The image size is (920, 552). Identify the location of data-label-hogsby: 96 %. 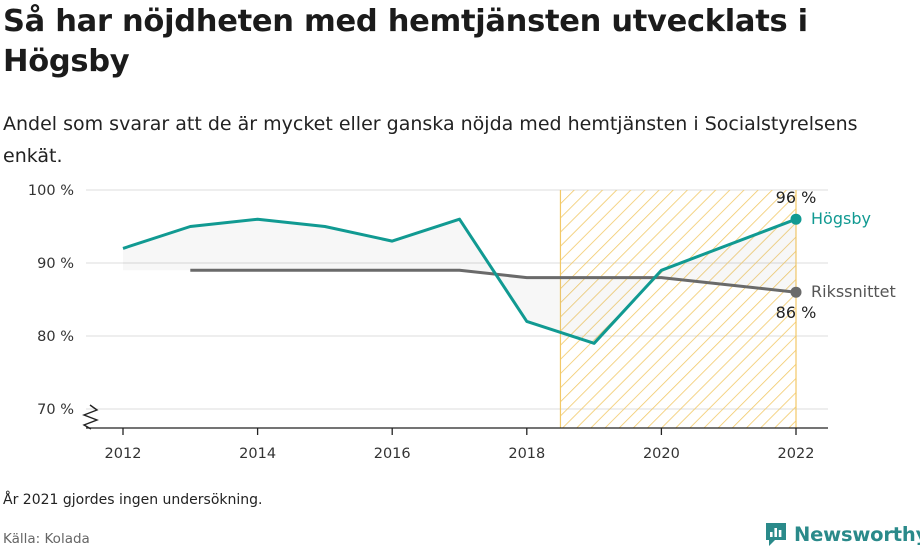
(796, 197).